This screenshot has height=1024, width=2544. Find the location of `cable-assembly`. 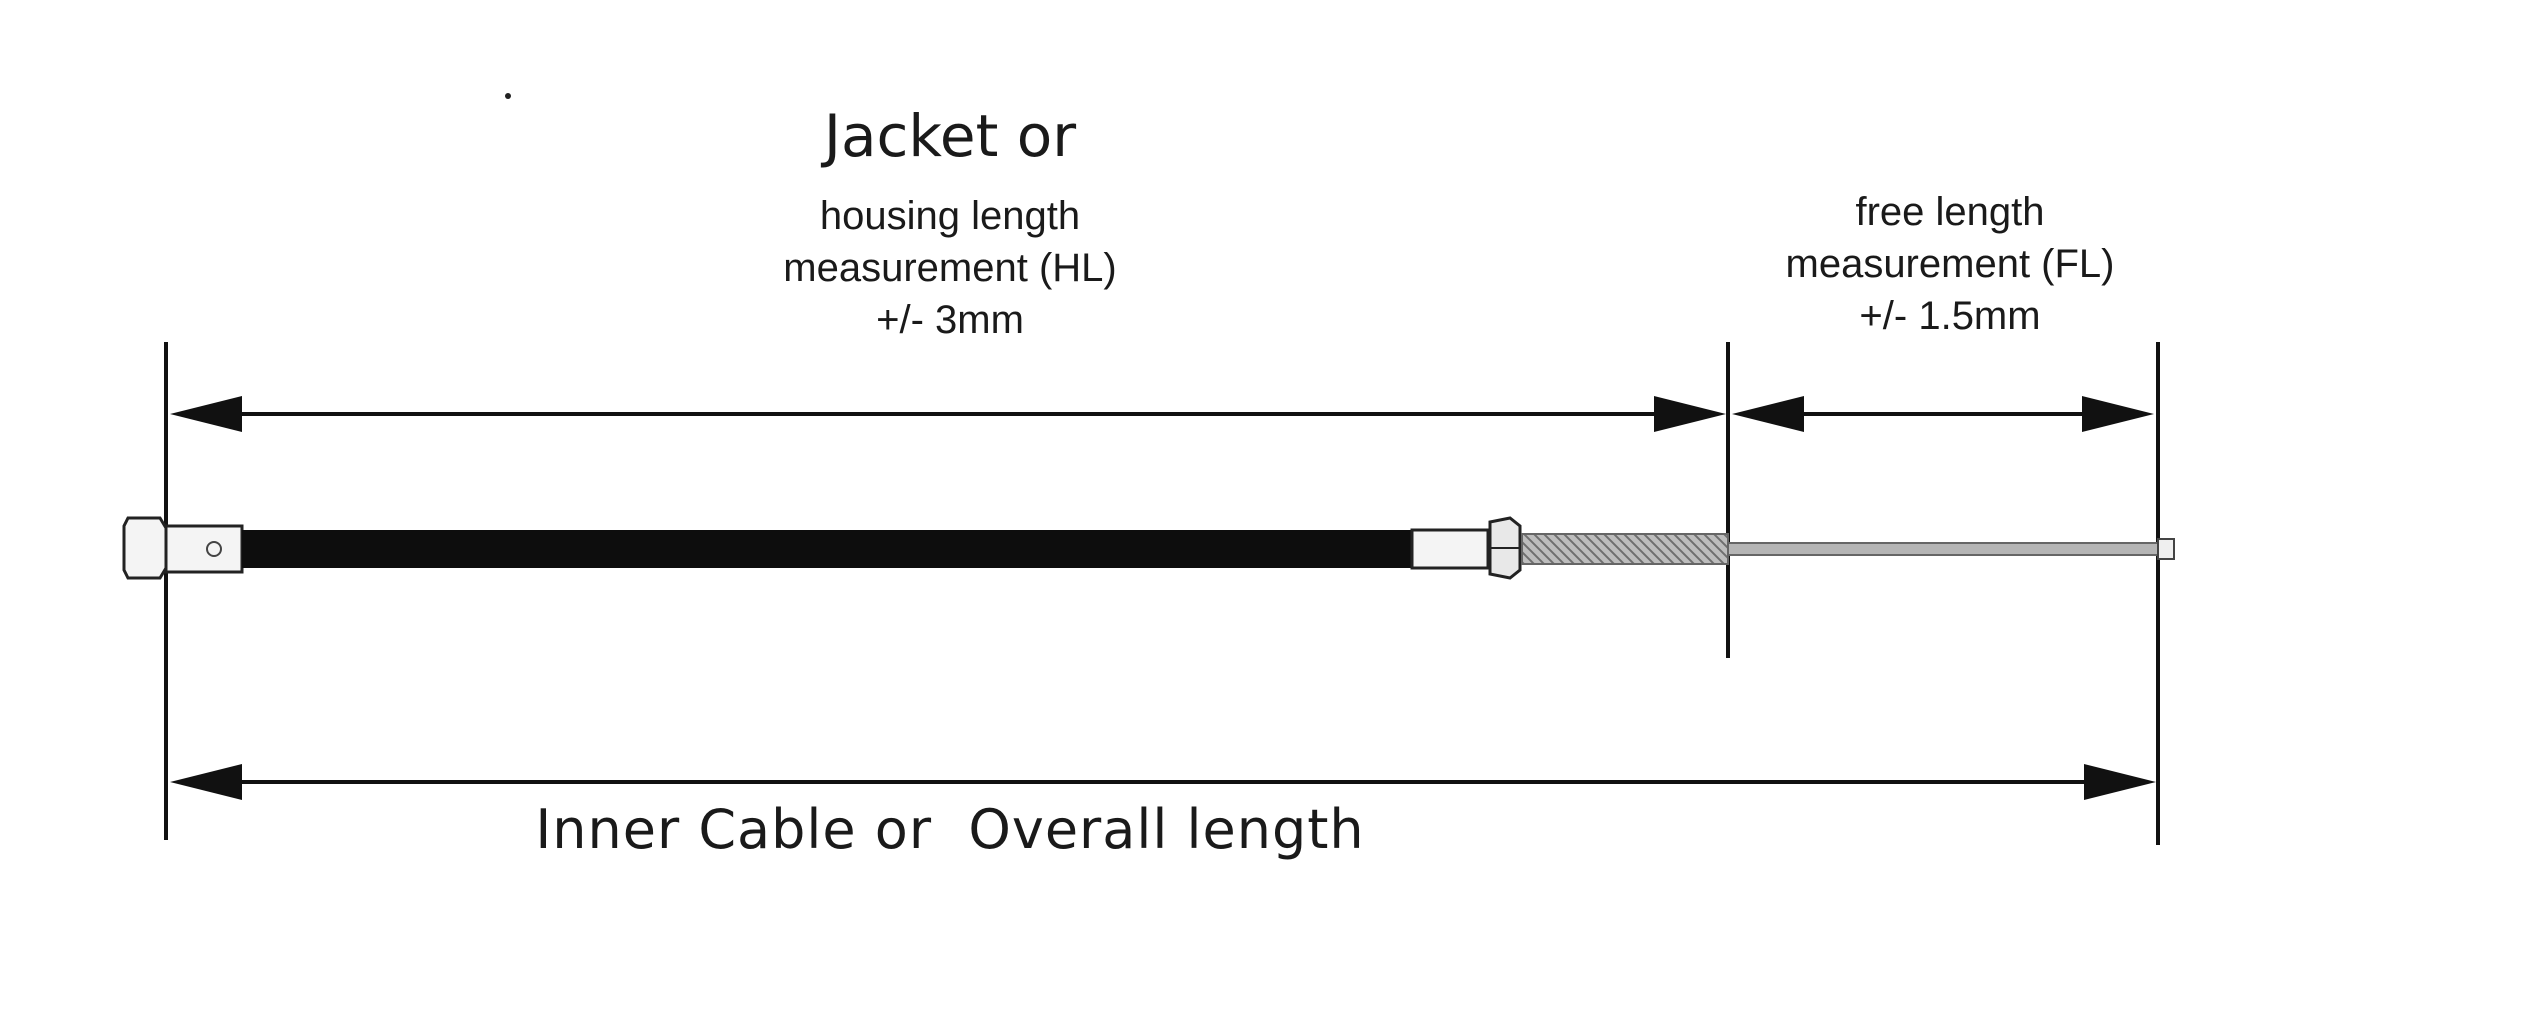

cable-assembly is located at coordinates (1148, 548).